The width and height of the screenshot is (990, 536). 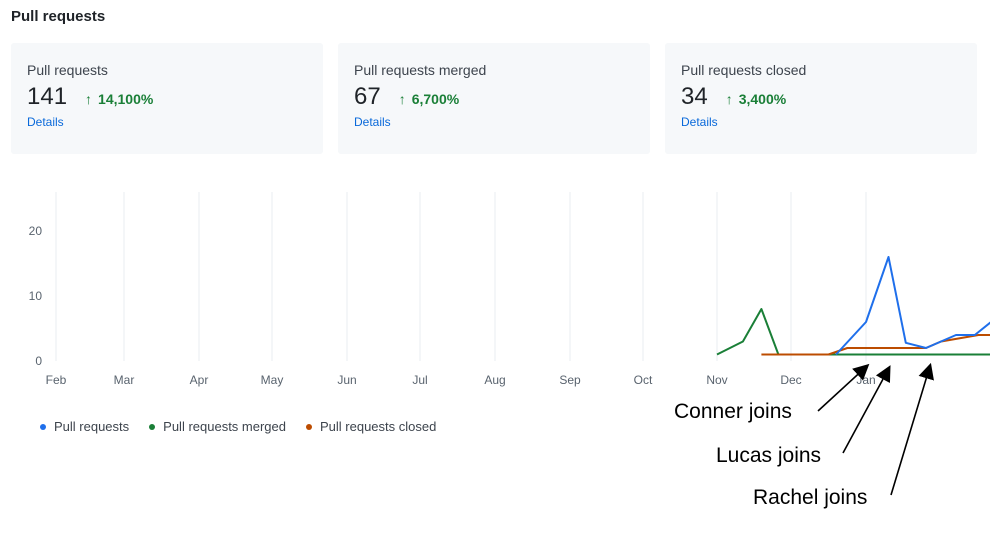 I want to click on legend-item-pull-requests-closed: Pull requests closed, so click(x=371, y=426).